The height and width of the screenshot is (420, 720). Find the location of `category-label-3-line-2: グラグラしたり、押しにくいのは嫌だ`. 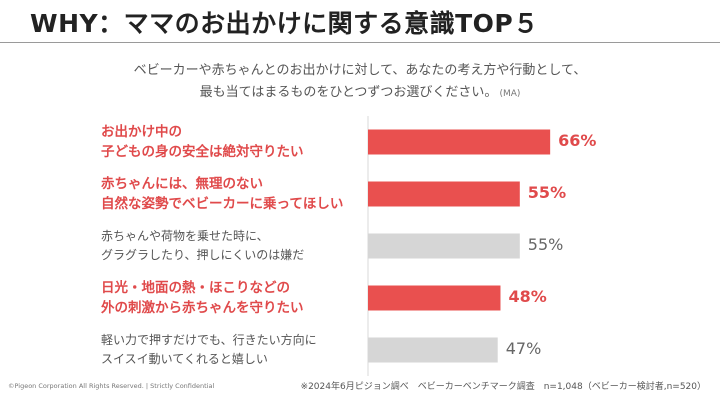

category-label-3-line-2: グラグラしたり、押しにくいのは嫌だ is located at coordinates (203, 255).